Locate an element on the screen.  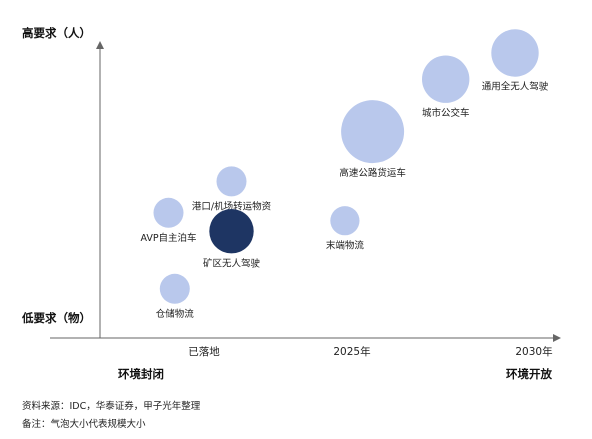
y-axis-top-label: 高要求（人） is located at coordinates (56, 33).